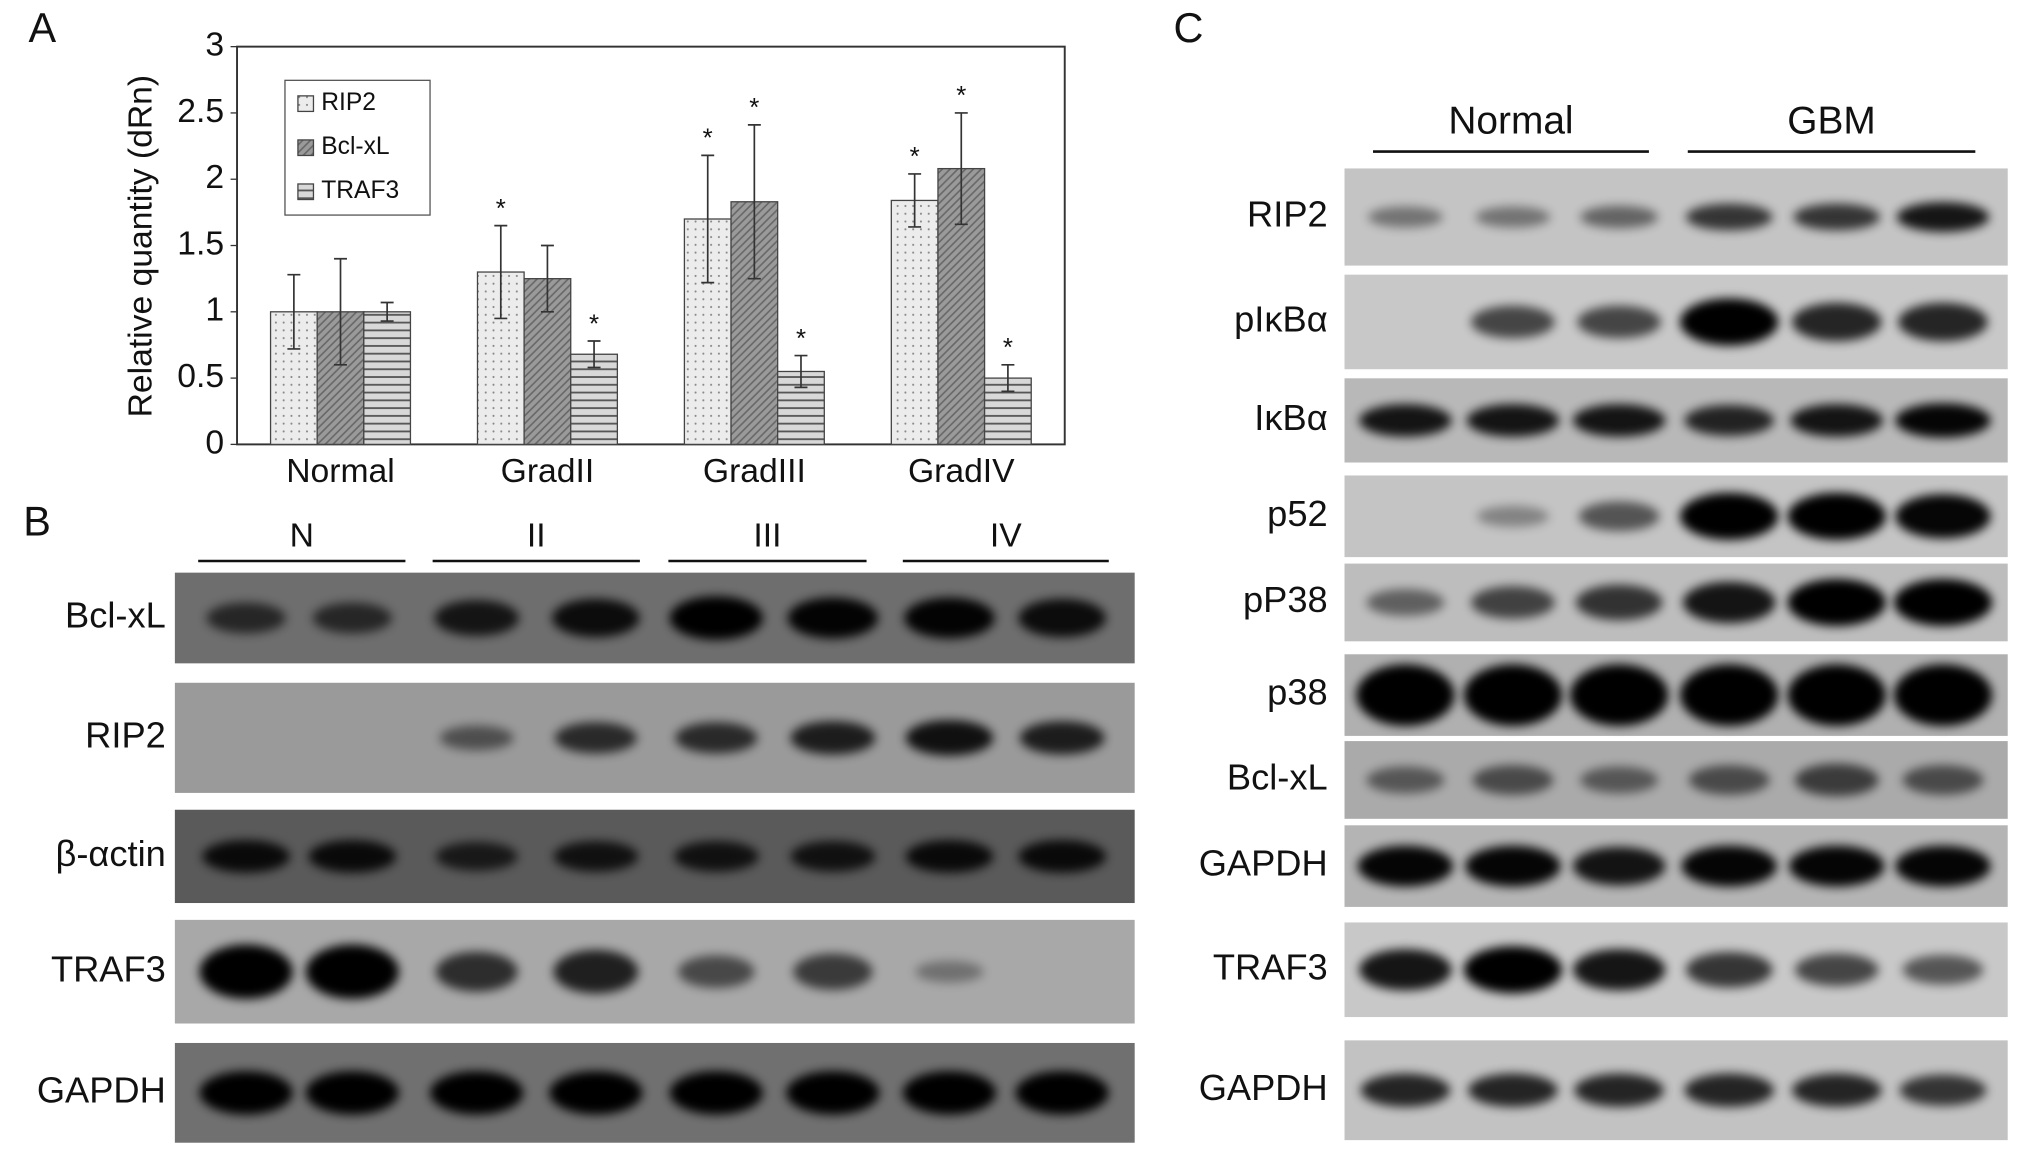 This screenshot has height=1157, width=2031. I want to click on x-tick-label: Normal, so click(340, 471).